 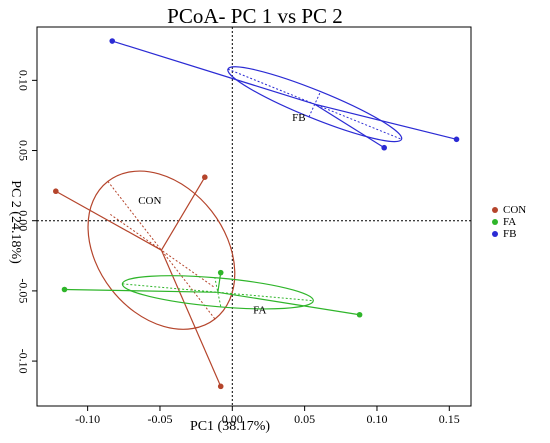 What do you see at coordinates (259, 310) in the screenshot?
I see `group-label-fa: FA` at bounding box center [259, 310].